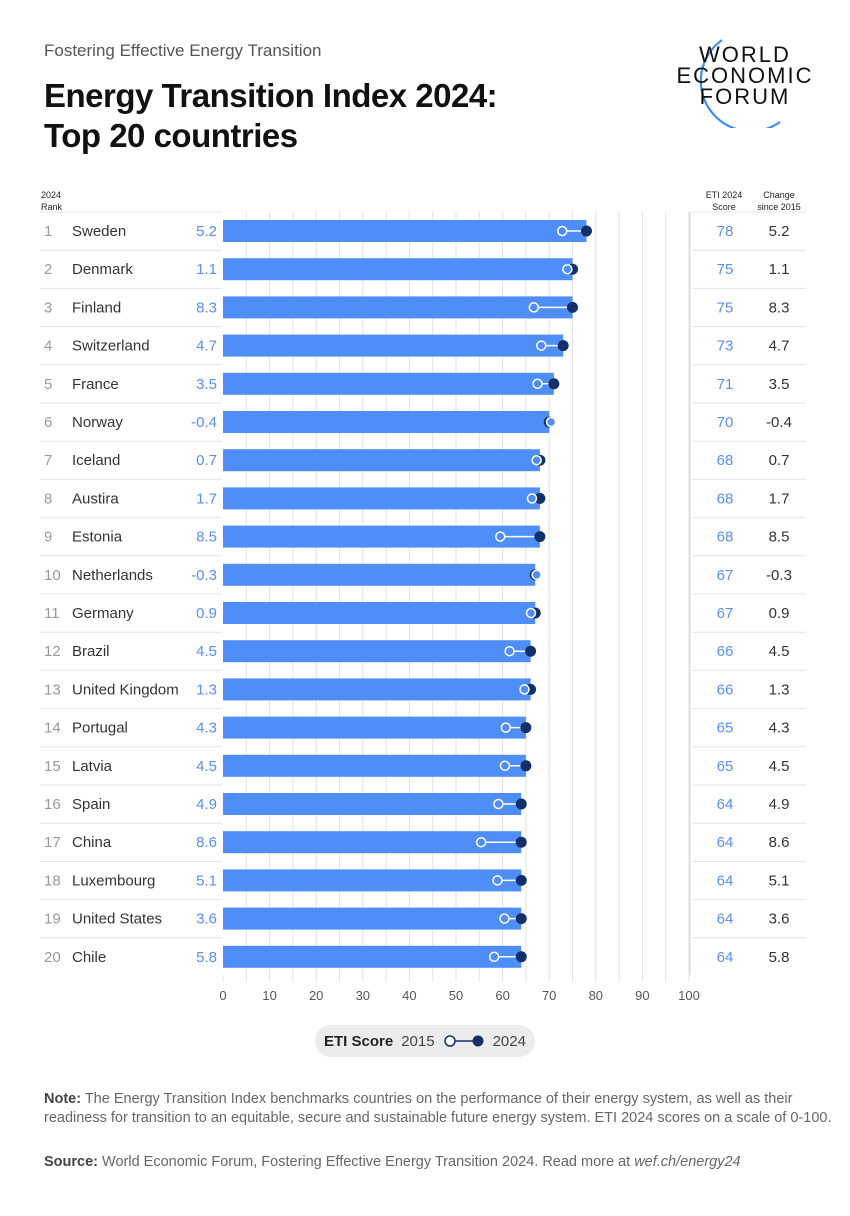  What do you see at coordinates (725, 422) in the screenshot?
I see `score-label: 70` at bounding box center [725, 422].